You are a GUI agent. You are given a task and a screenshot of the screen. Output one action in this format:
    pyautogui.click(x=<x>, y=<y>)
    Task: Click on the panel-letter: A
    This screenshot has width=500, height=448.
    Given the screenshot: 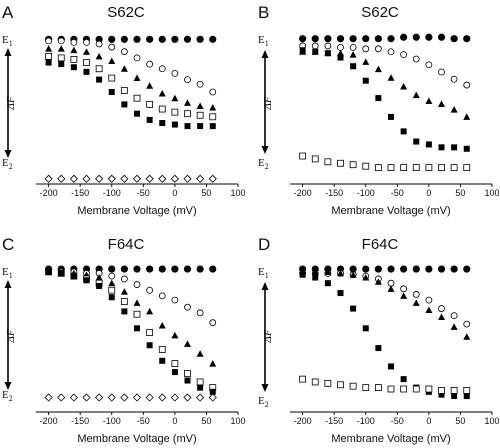 What is the action you would take?
    pyautogui.click(x=8, y=12)
    